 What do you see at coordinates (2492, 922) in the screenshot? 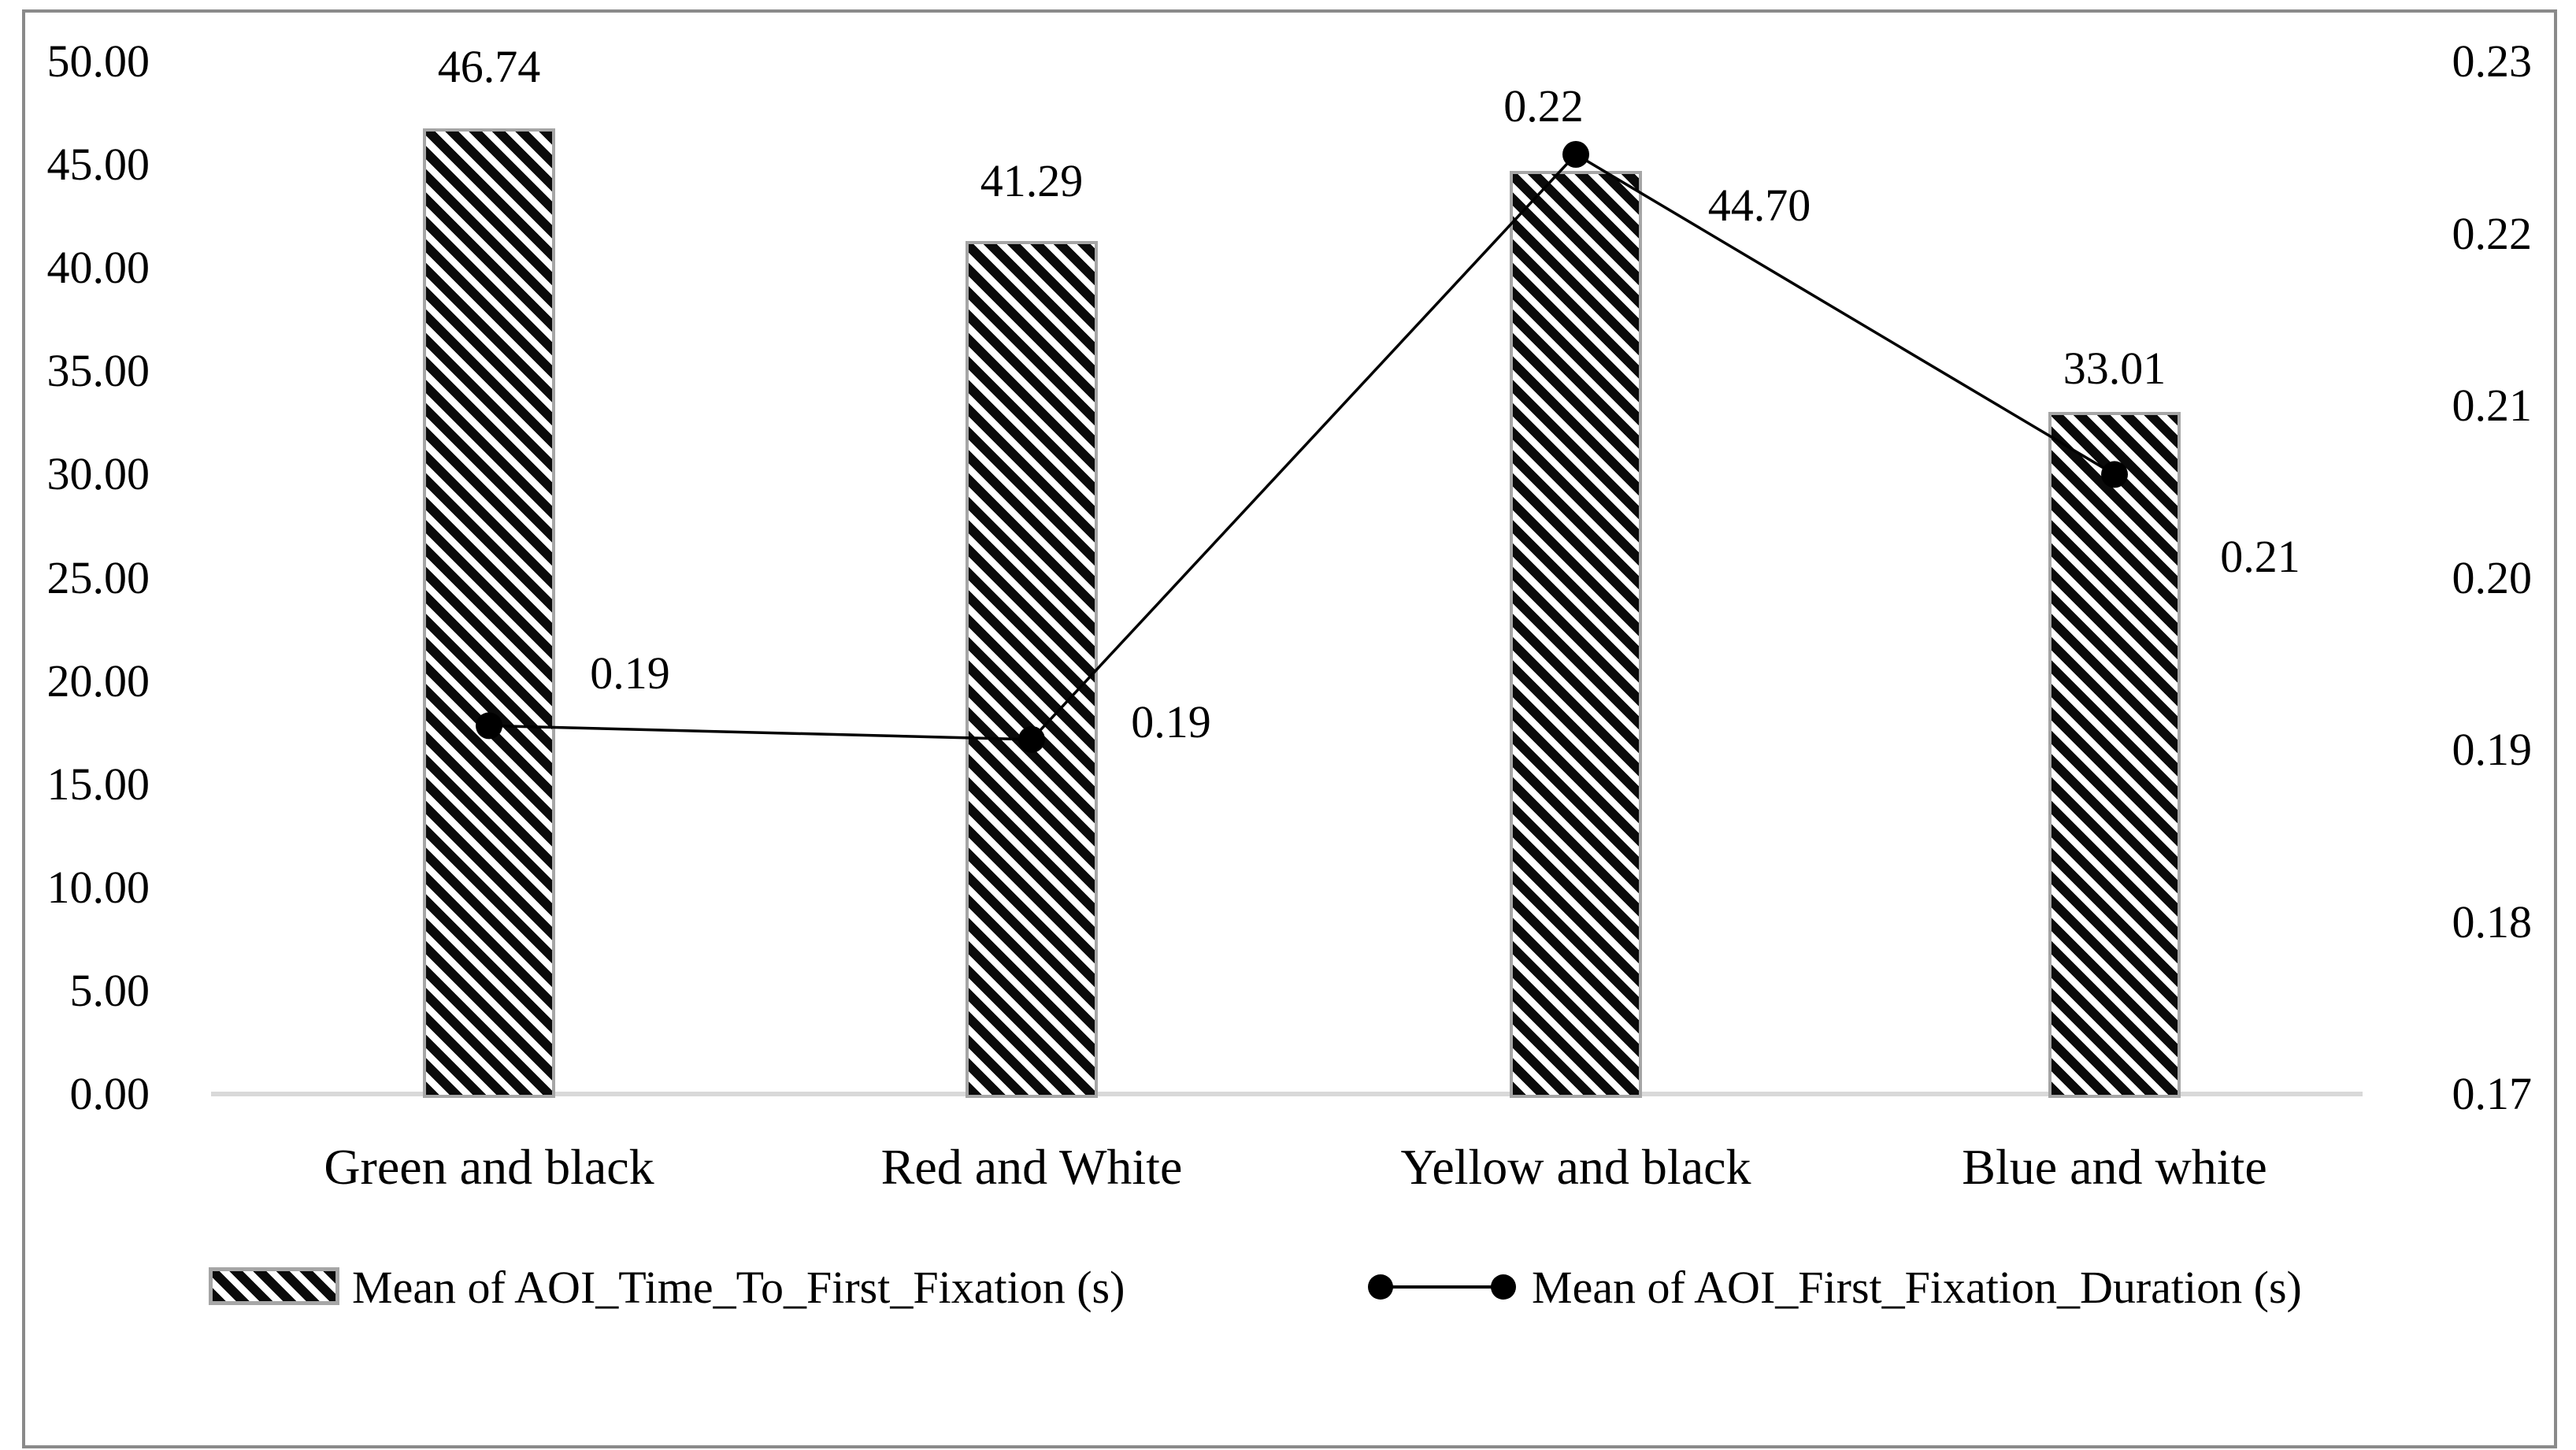
I see `right-axis-tick-0.18: 0.18` at bounding box center [2492, 922].